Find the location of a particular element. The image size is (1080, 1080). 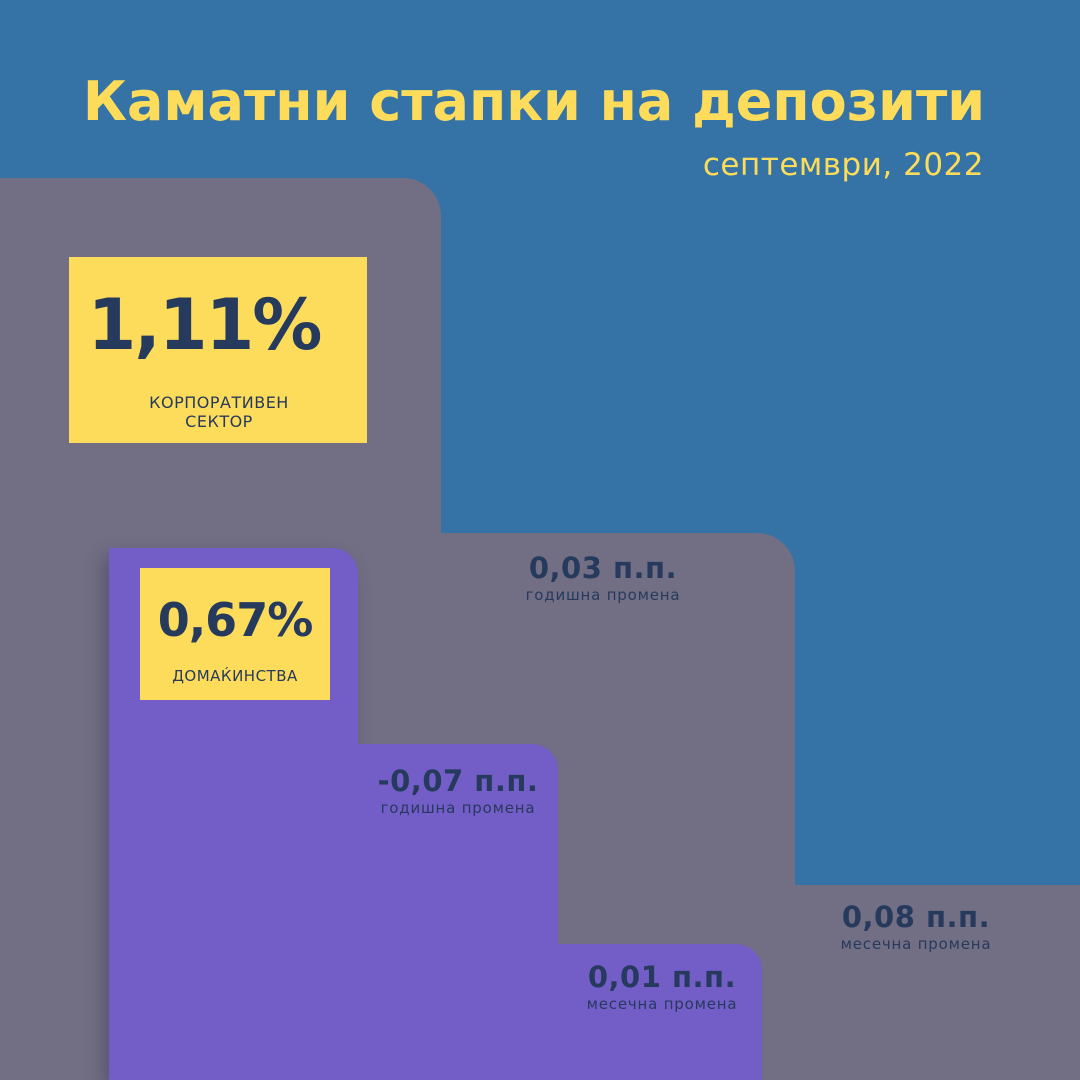

corporate-annual-change-label: годишна промена is located at coordinates (603, 595).